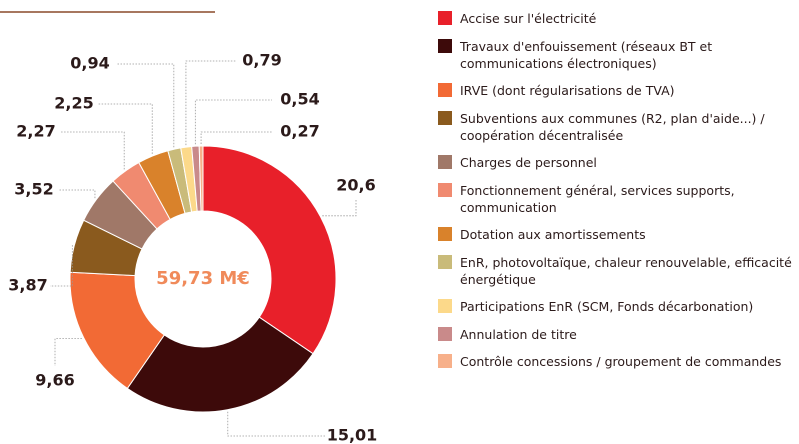  What do you see at coordinates (299, 99) in the screenshot?
I see `value-label: 0,54` at bounding box center [299, 99].